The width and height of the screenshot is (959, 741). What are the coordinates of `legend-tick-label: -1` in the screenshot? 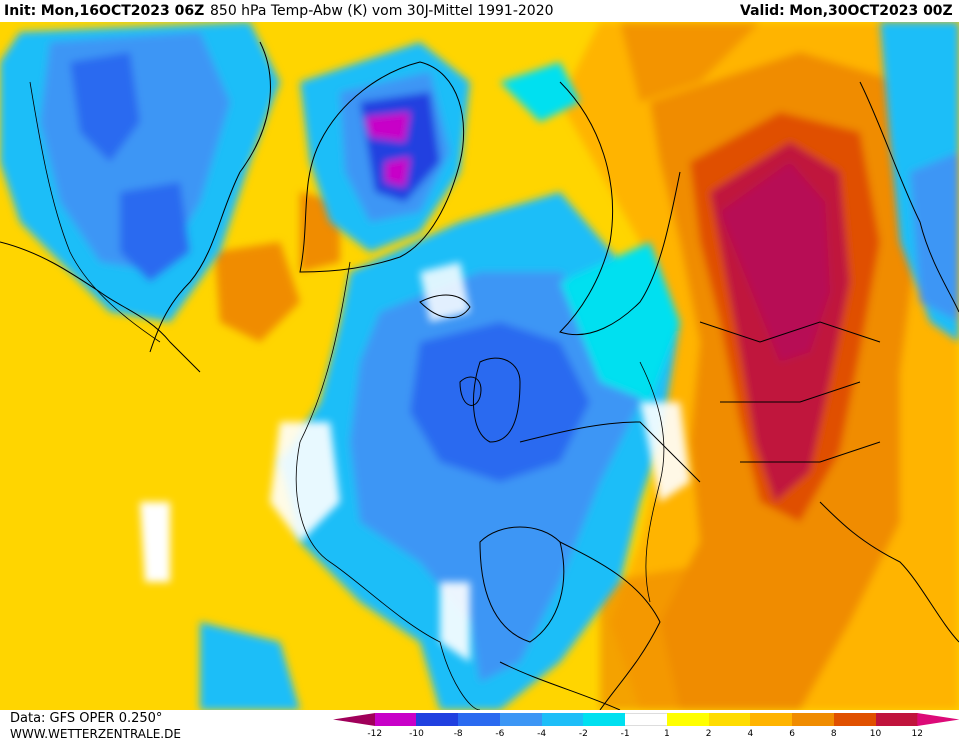 It's located at (625, 734).